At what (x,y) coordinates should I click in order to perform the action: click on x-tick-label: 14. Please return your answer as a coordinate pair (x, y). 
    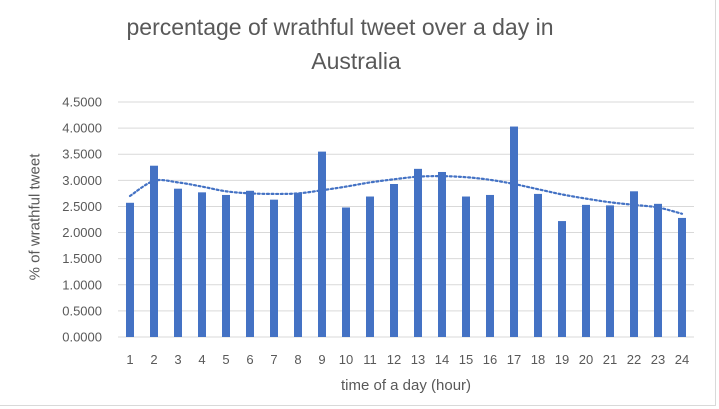
    Looking at the image, I should click on (442, 359).